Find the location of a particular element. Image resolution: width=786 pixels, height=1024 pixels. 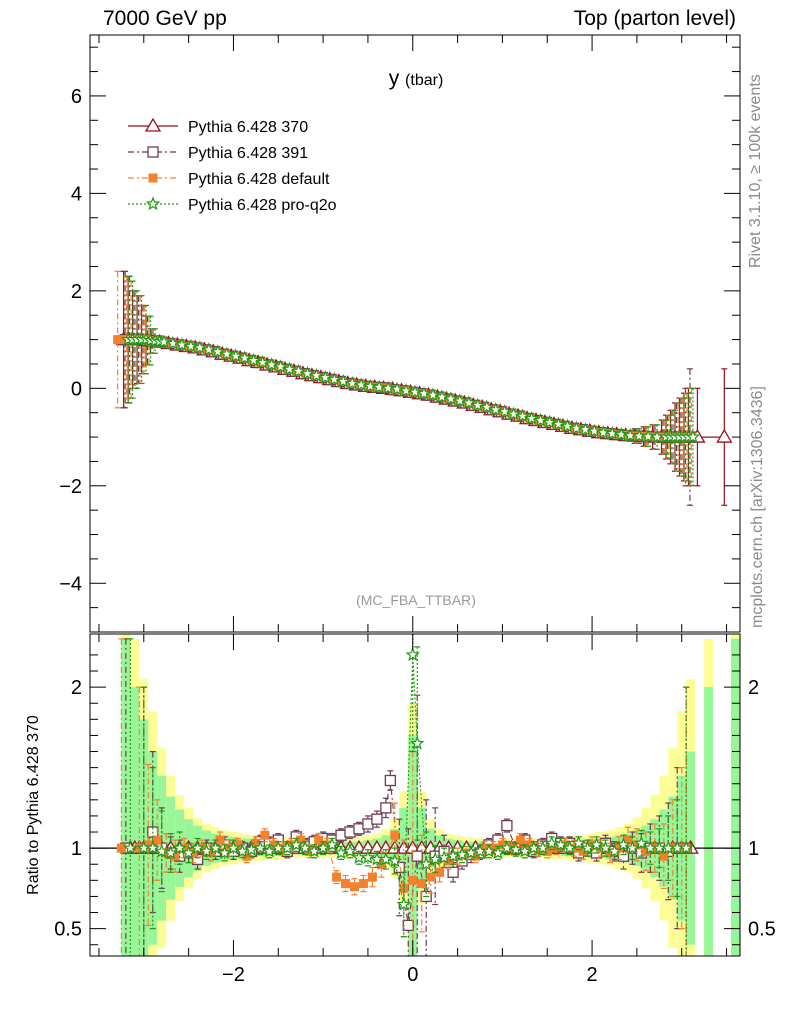

ratio-y-axis-label: Ratio to Pythia 6.428 370 is located at coordinates (33, 805).